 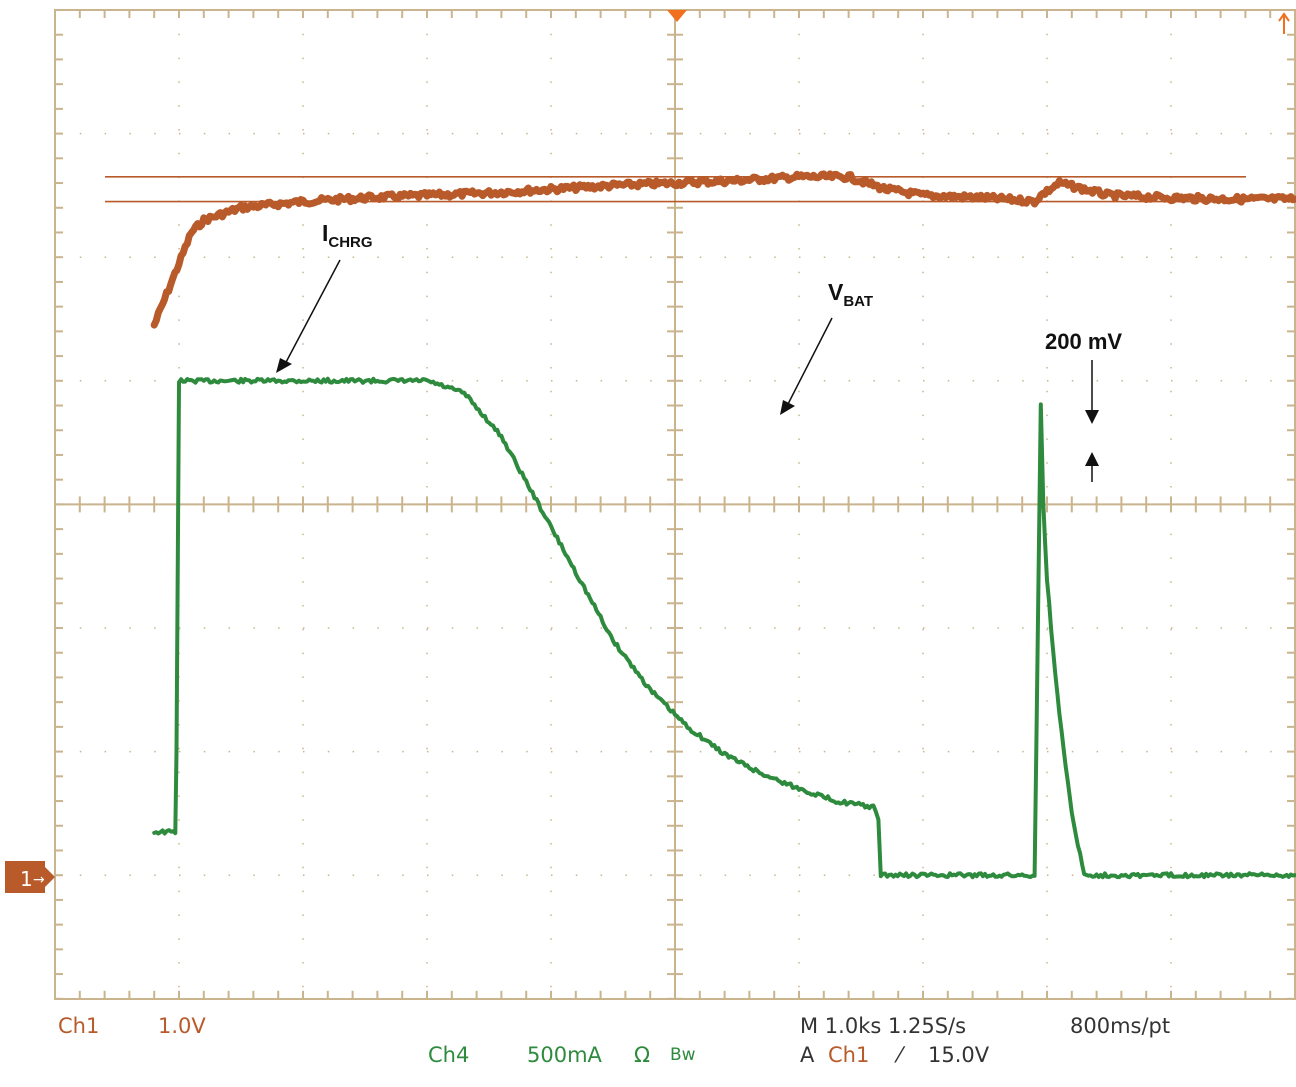 What do you see at coordinates (78, 1026) in the screenshot?
I see `ch1-name: Ch1` at bounding box center [78, 1026].